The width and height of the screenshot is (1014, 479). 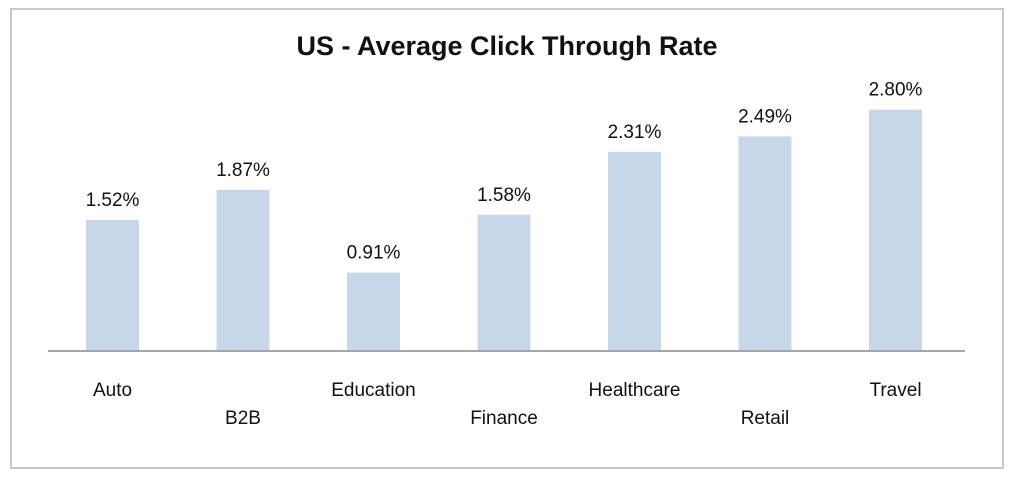 What do you see at coordinates (504, 418) in the screenshot?
I see `category-label-finance: Finance` at bounding box center [504, 418].